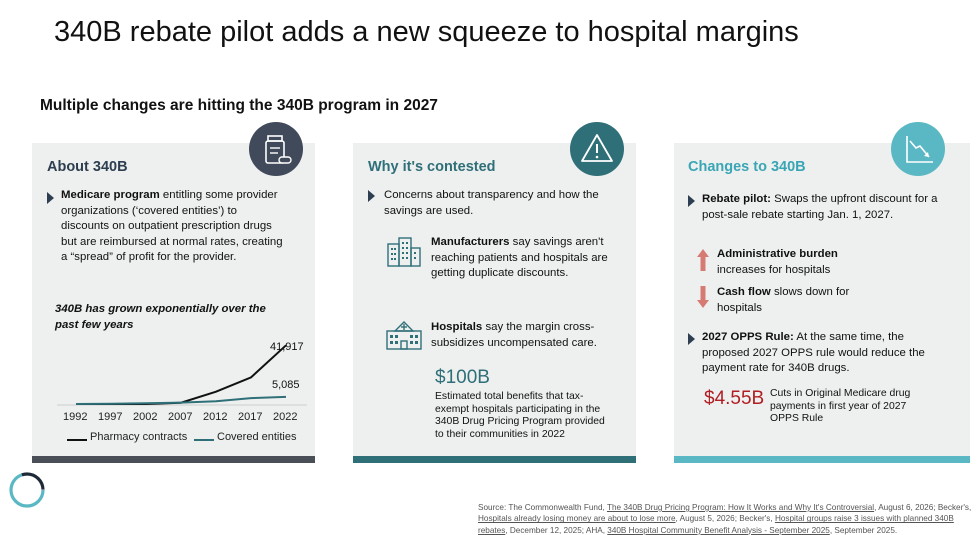 The width and height of the screenshot is (980, 535). Describe the element at coordinates (918, 149) in the screenshot. I see `declining-chart-icon` at that location.